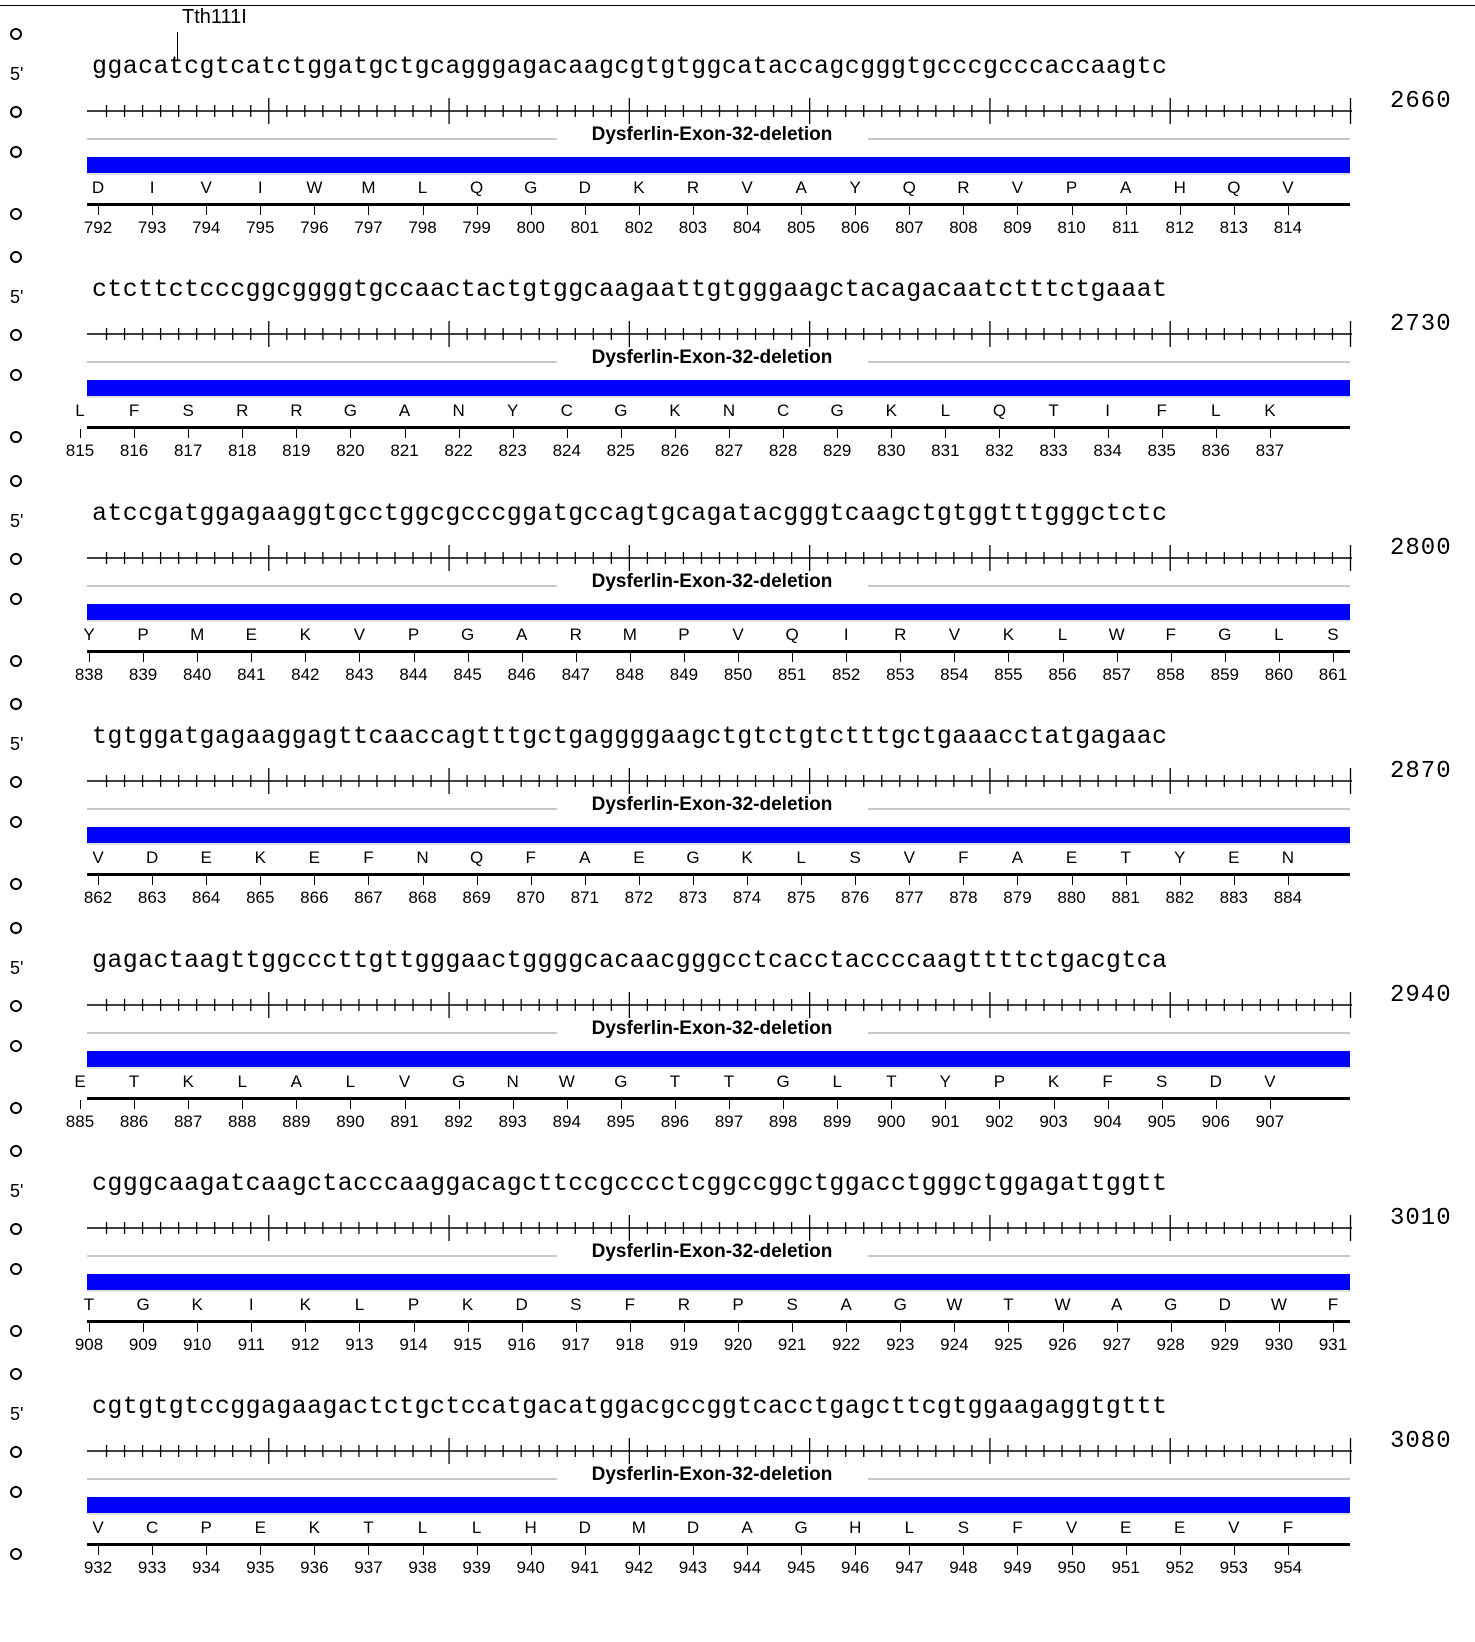 The width and height of the screenshot is (1475, 1642). Describe the element at coordinates (1126, 227) in the screenshot. I see `aa-number: 811` at that location.